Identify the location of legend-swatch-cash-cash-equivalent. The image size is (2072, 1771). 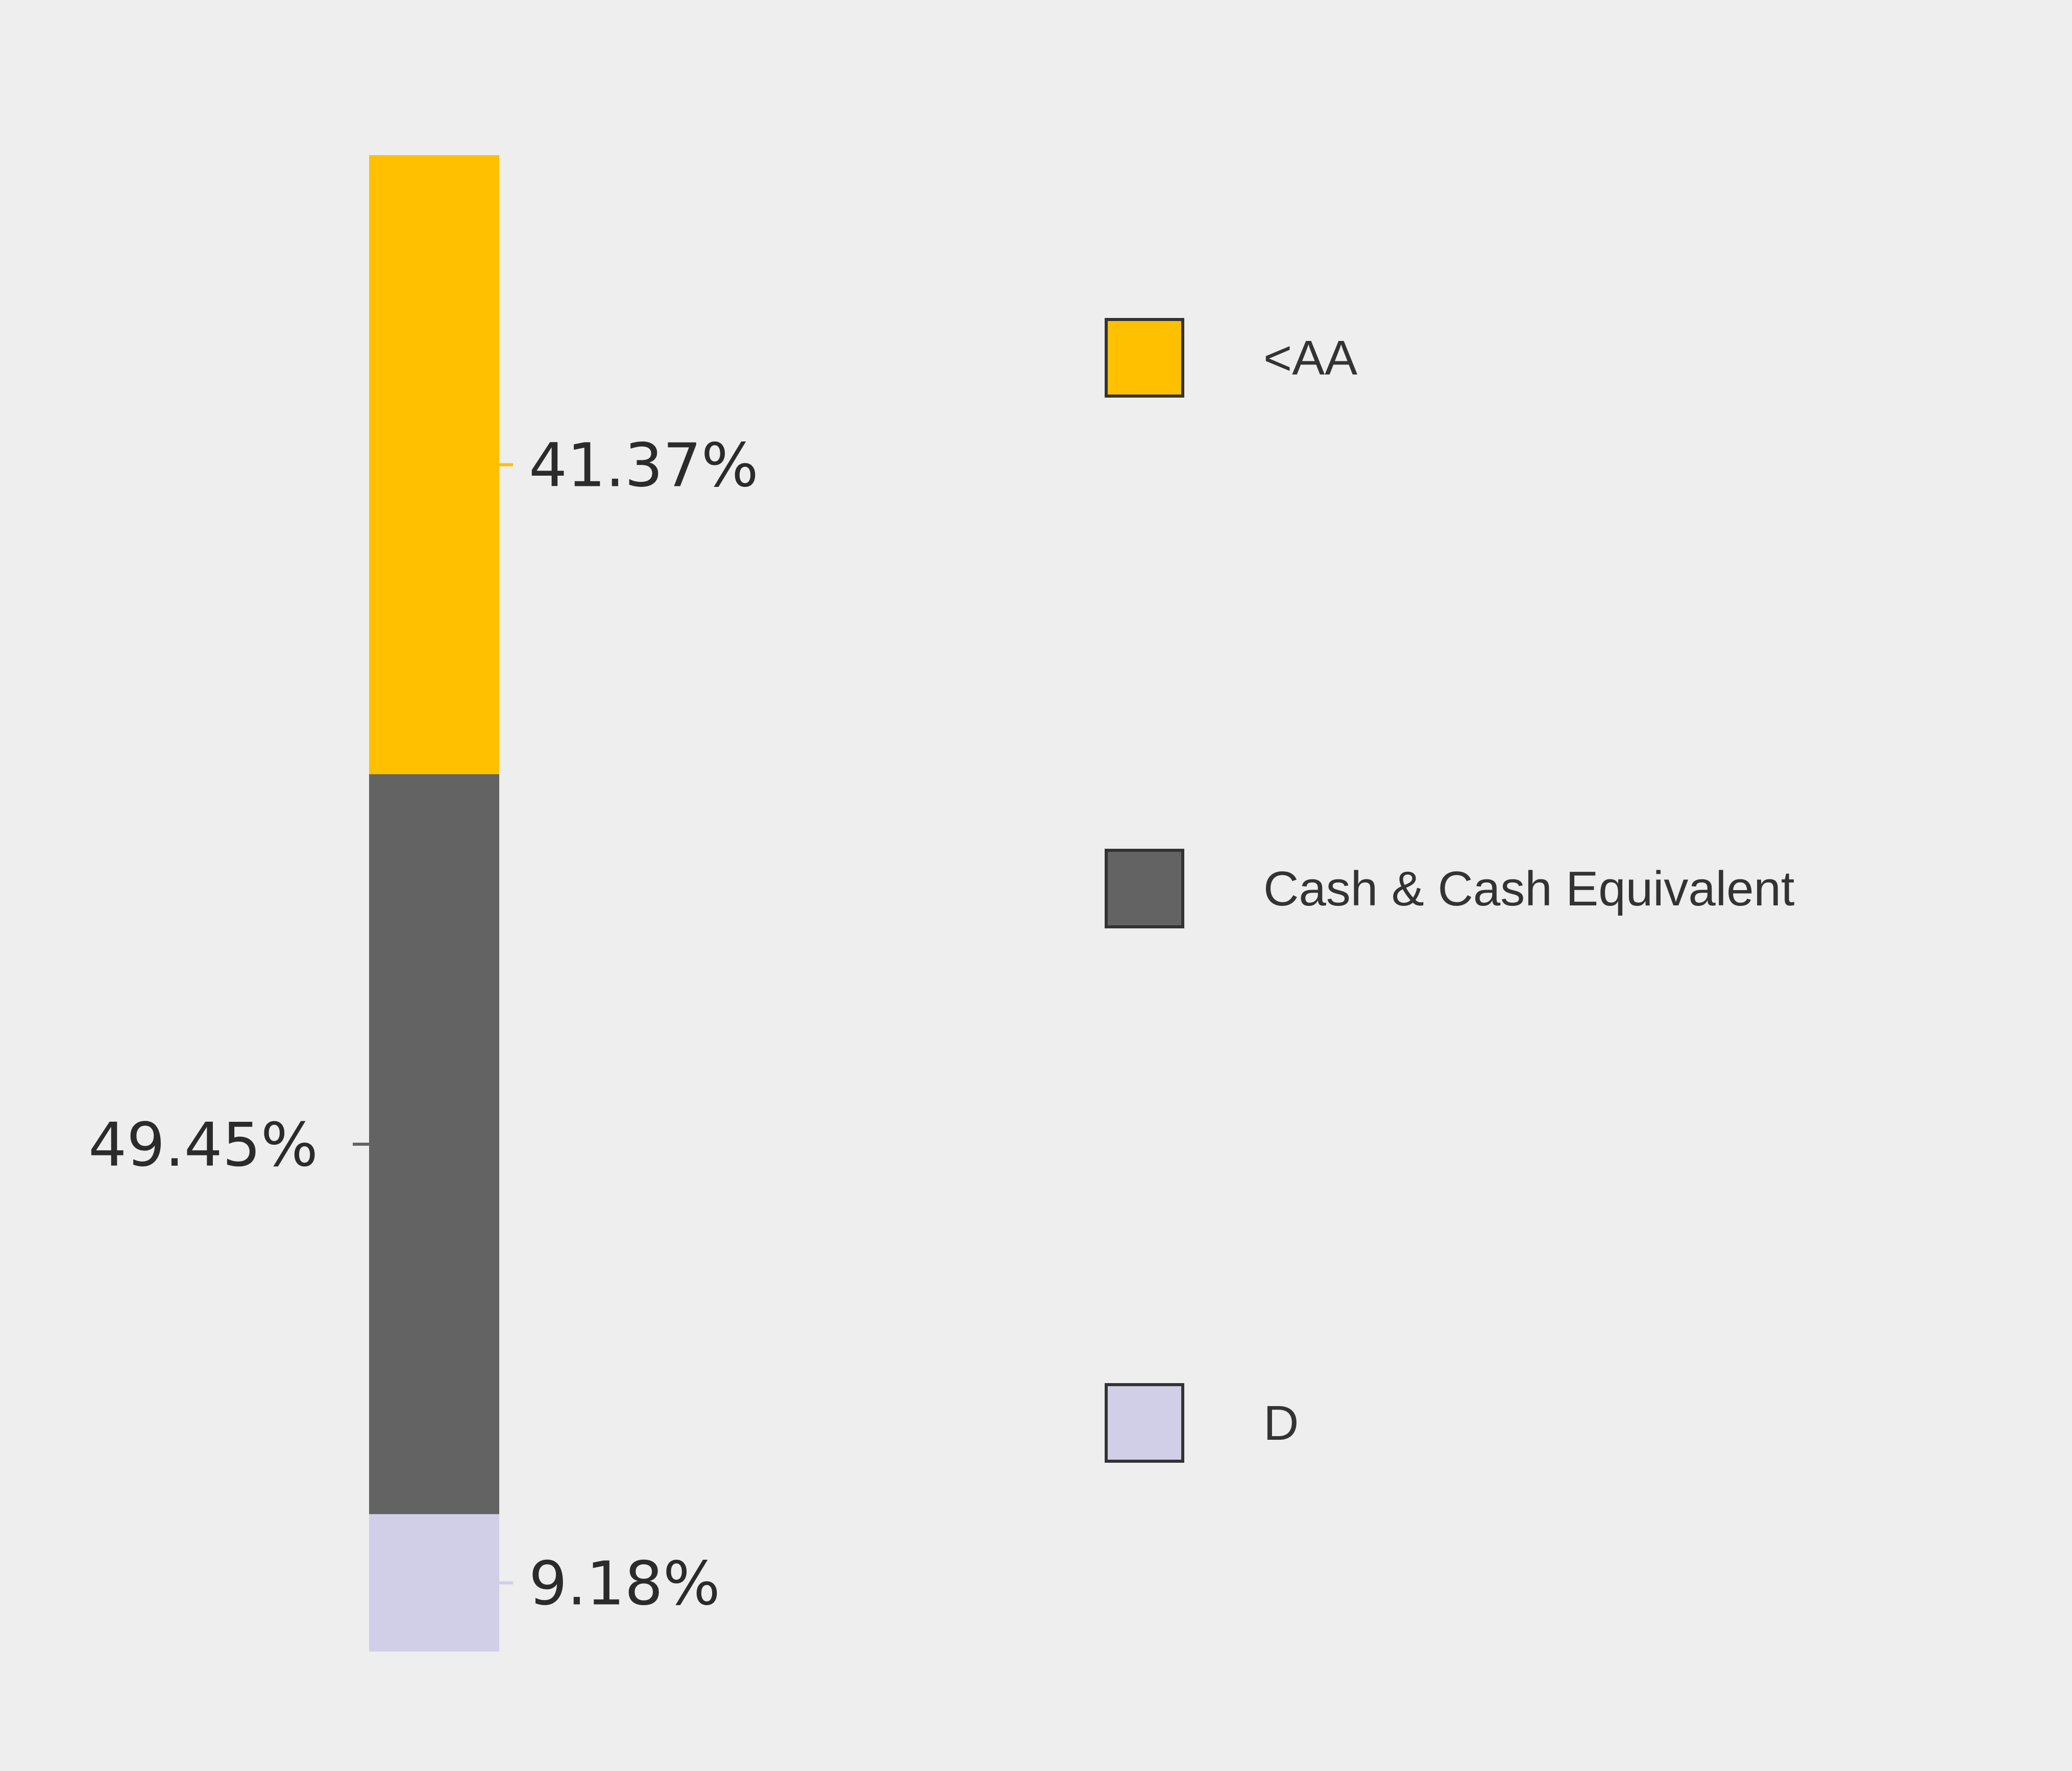
(1144, 888).